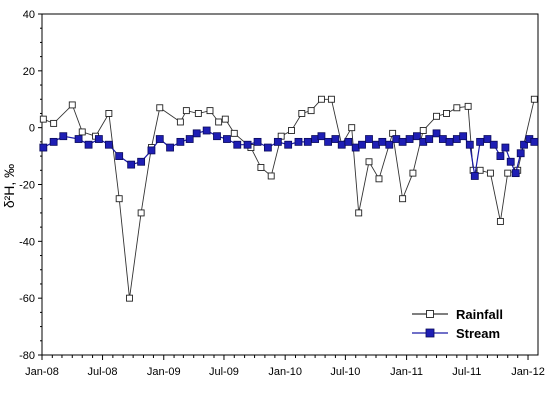 This screenshot has height=402, width=546. I want to click on x-tick-label: Jan-08, so click(42, 372).